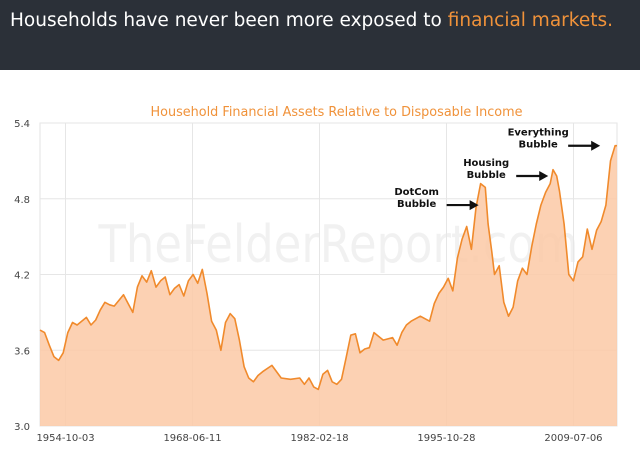 The image size is (640, 458). What do you see at coordinates (446, 438) in the screenshot?
I see `x-tick-label: 1995-10-28` at bounding box center [446, 438].